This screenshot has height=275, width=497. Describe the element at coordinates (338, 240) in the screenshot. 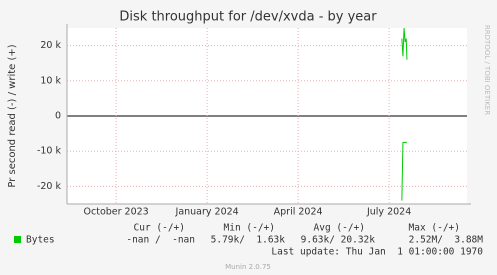

I see `legend-value: 9.63k/ 20.32k` at that location.